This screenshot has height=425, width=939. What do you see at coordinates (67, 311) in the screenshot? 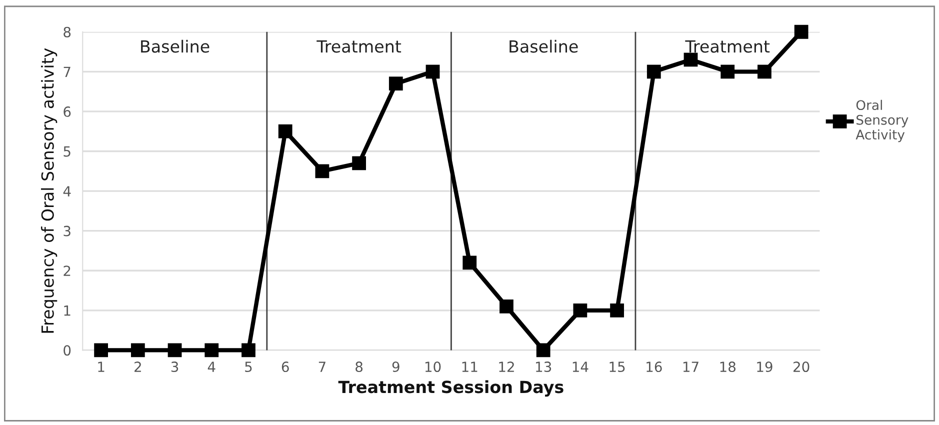
I see `y-tick-label: 1` at bounding box center [67, 311].